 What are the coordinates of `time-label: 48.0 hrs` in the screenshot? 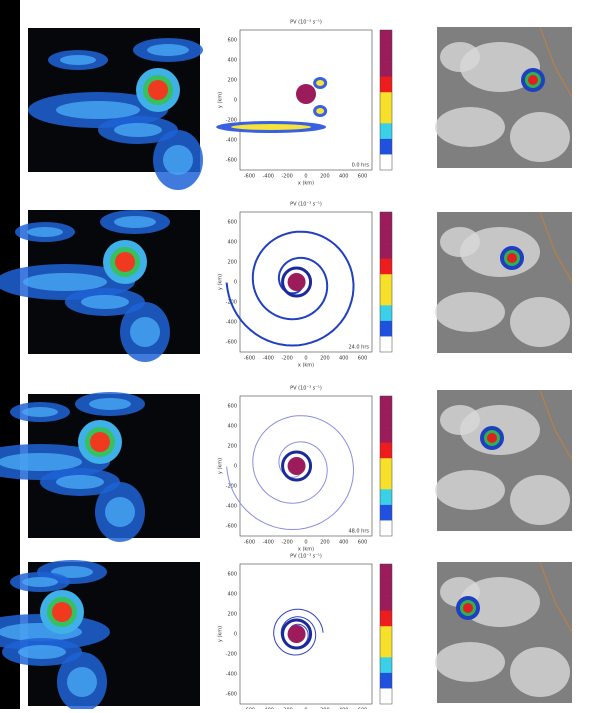 It's located at (358, 532).